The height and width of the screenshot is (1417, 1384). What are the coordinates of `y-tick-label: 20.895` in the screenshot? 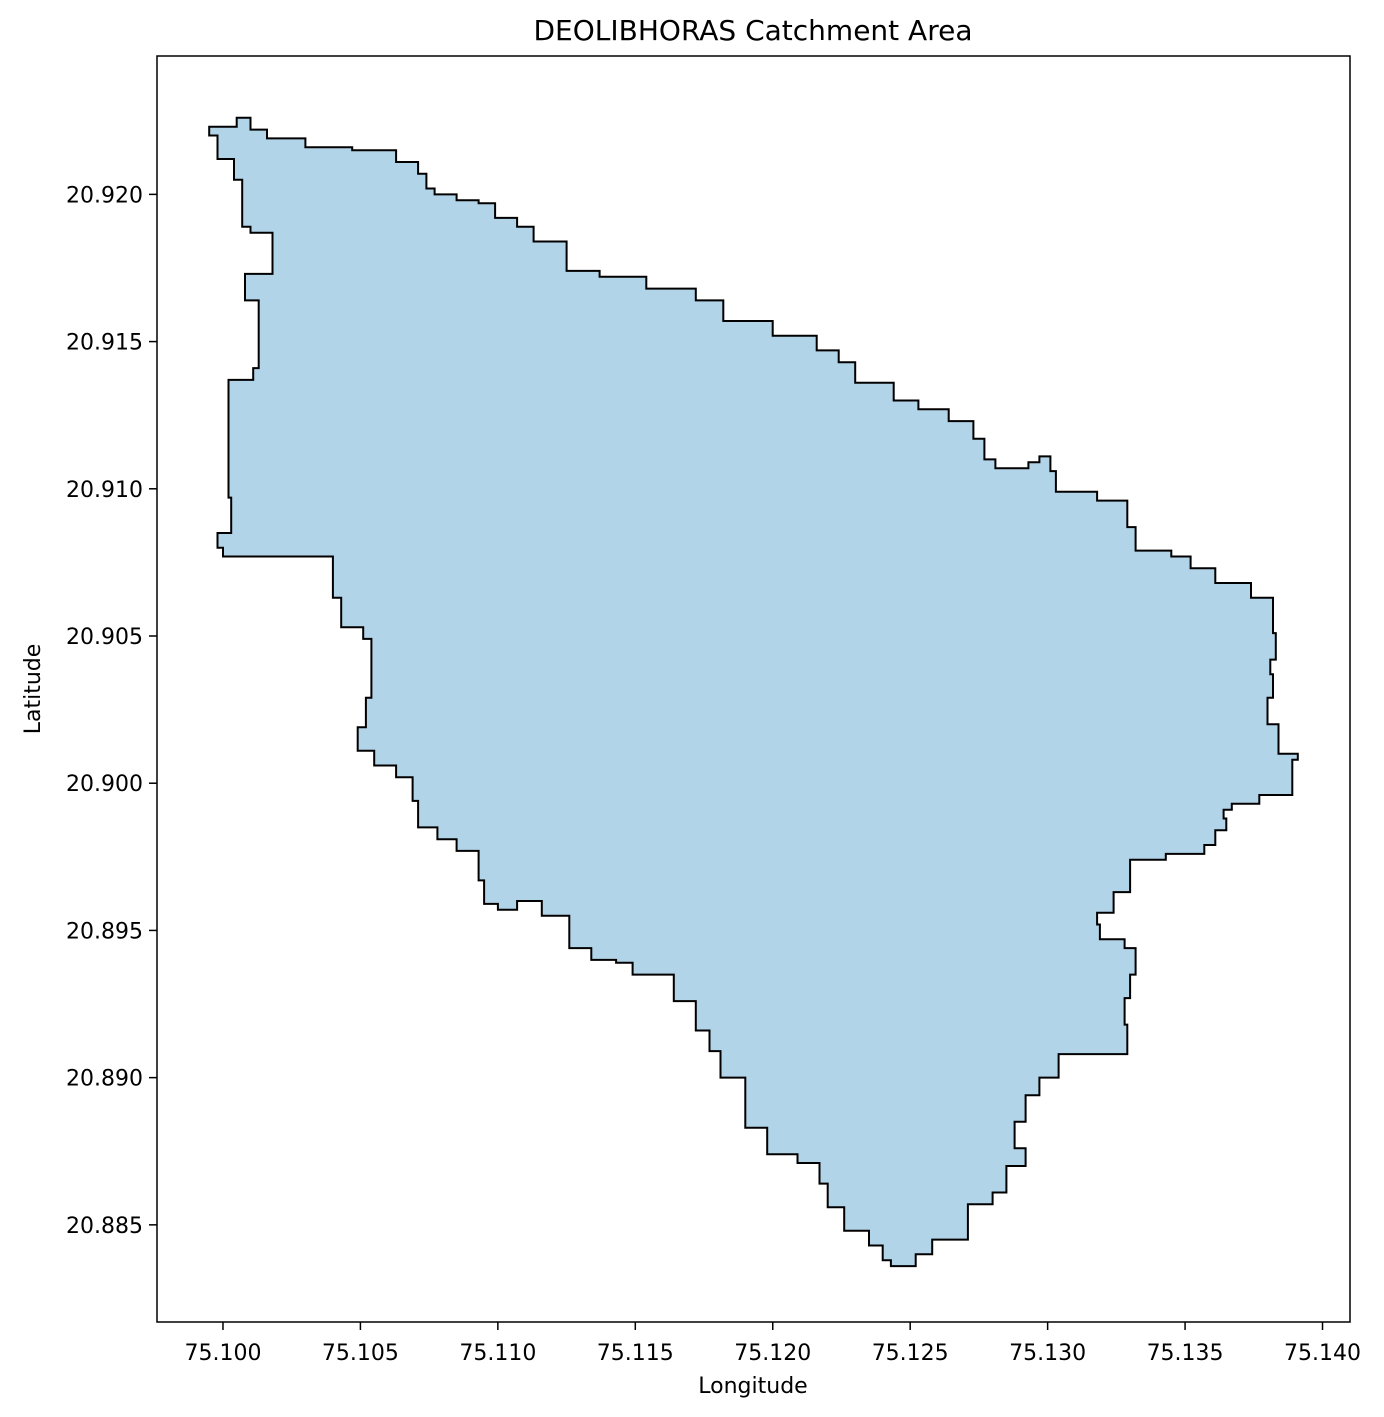 It's located at (104, 931).